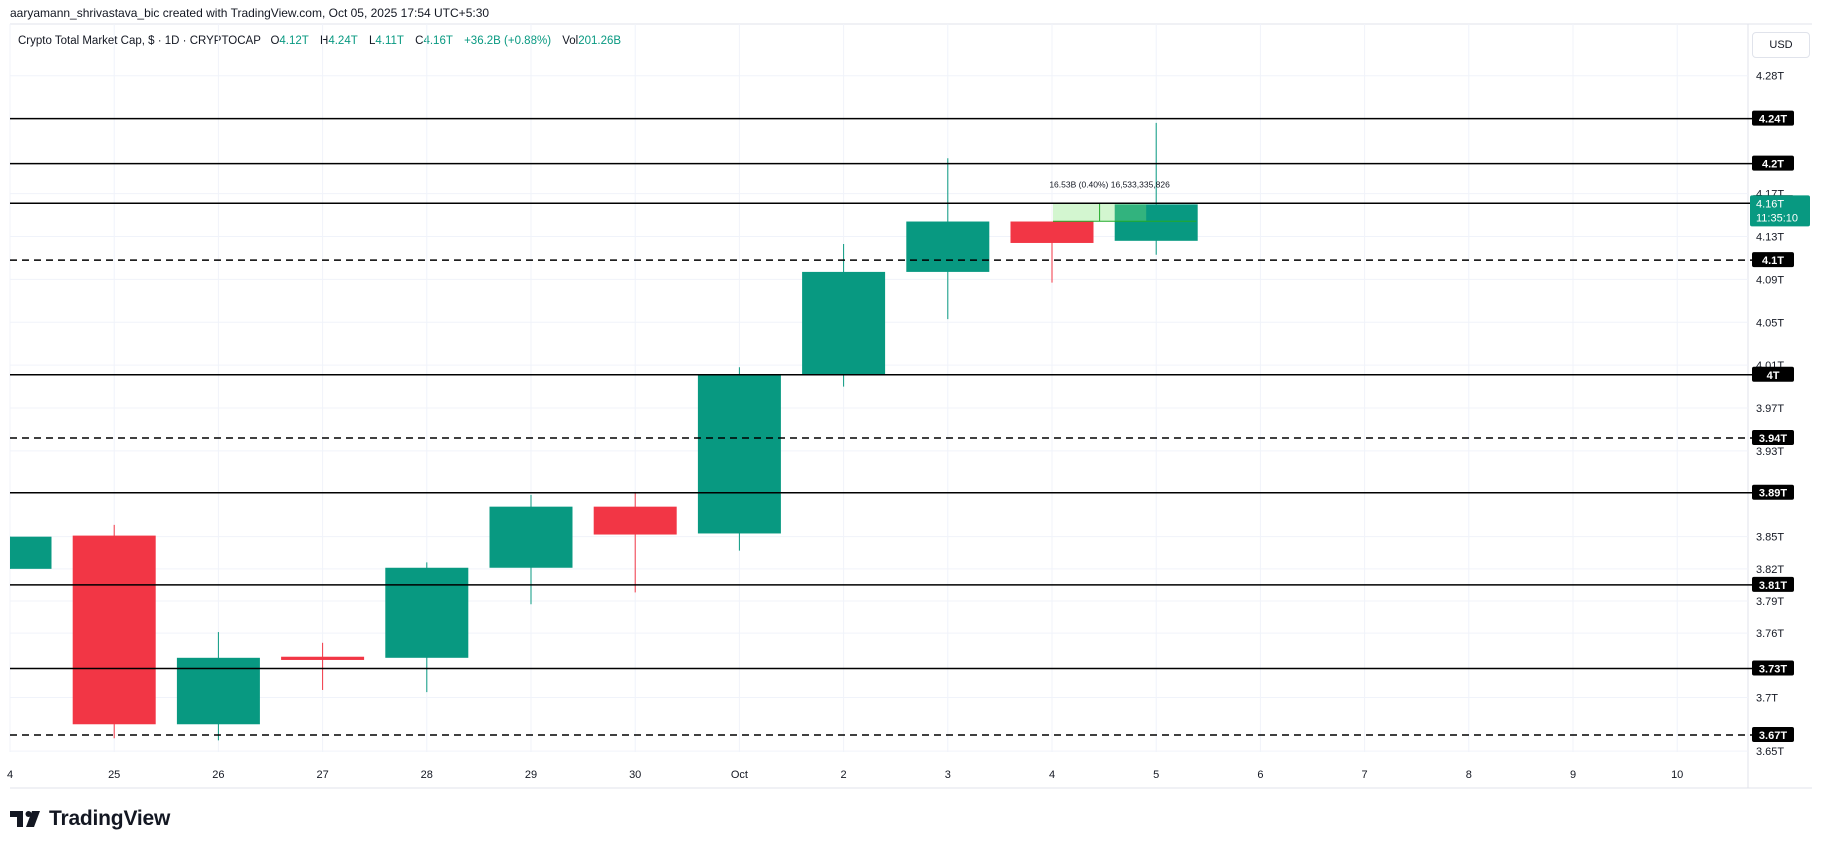 Image resolution: width=1825 pixels, height=849 pixels. What do you see at coordinates (110, 818) in the screenshot?
I see `brand-name: TradingView` at bounding box center [110, 818].